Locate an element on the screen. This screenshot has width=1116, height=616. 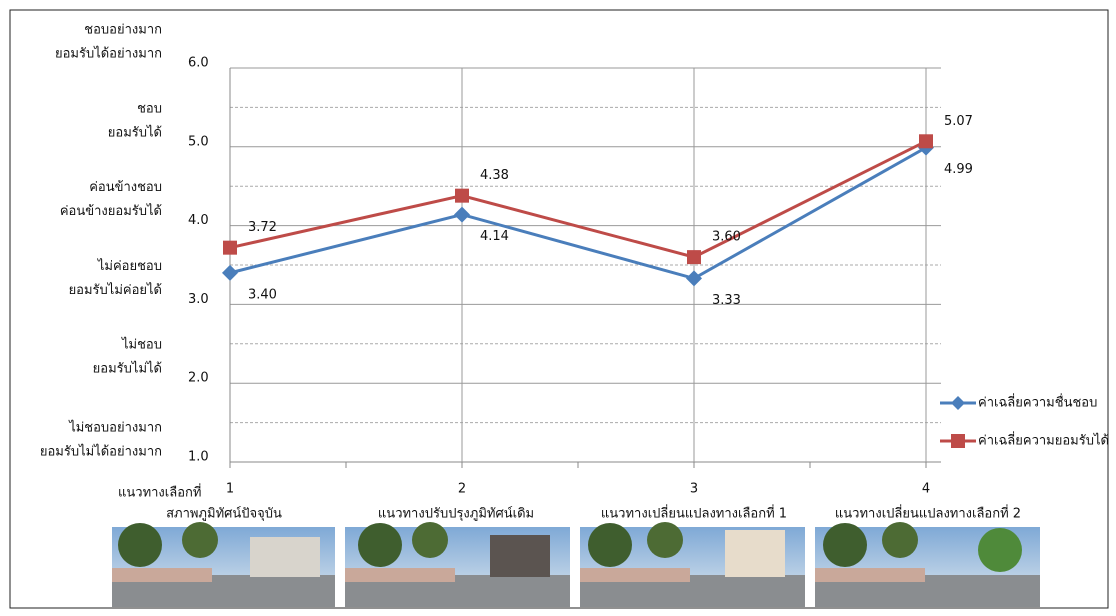
x-axis-title: แนวทางเลือกที่ is located at coordinates (159, 492).